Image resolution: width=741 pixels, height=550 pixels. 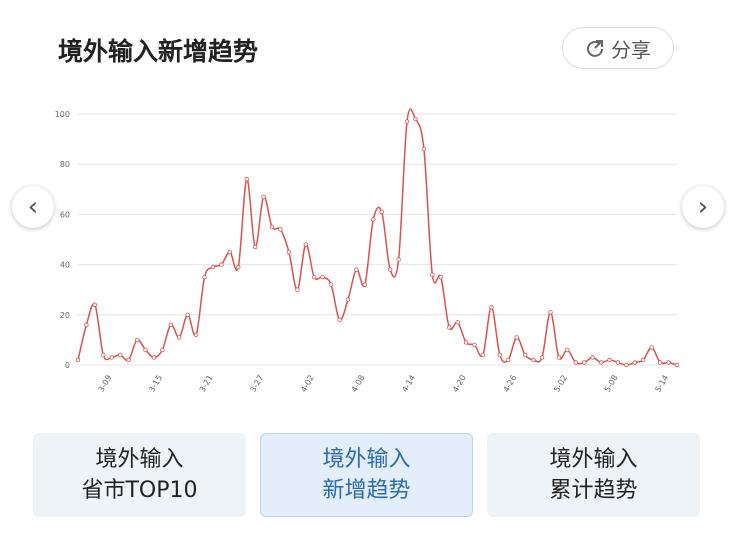 What do you see at coordinates (139, 490) in the screenshot?
I see `tab-label: 省市TOP10` at bounding box center [139, 490].